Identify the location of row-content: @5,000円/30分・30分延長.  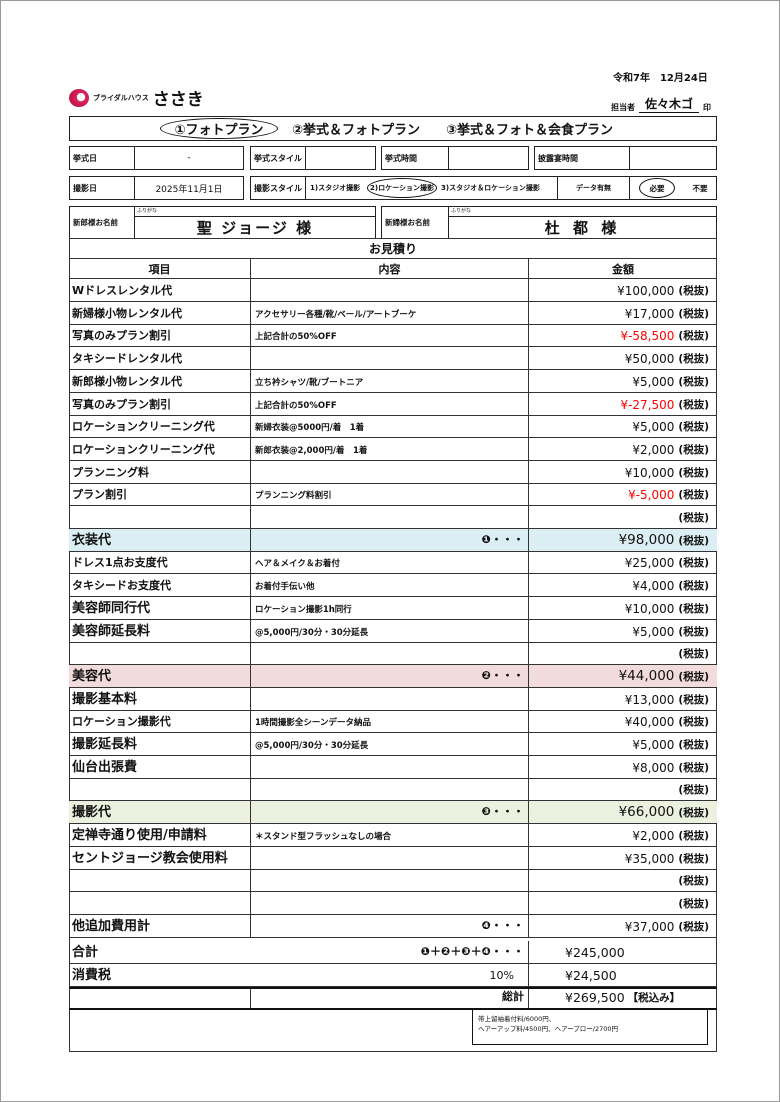
(390, 630).